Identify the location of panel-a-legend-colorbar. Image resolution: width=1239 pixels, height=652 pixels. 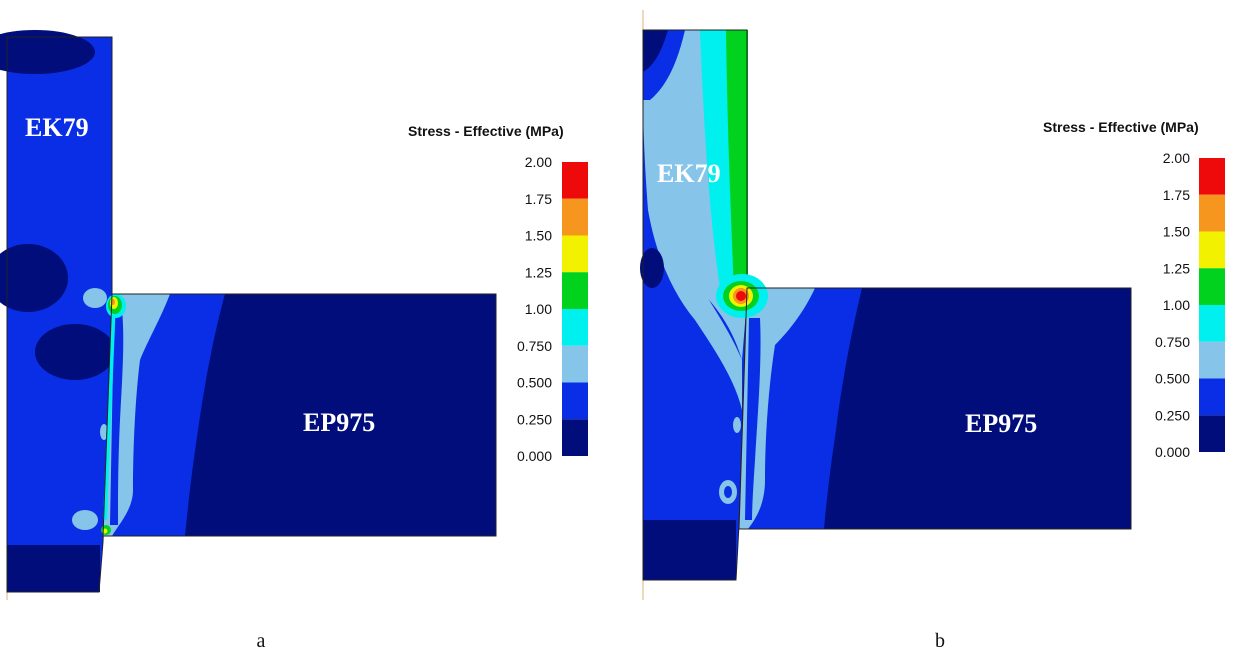
(575, 309).